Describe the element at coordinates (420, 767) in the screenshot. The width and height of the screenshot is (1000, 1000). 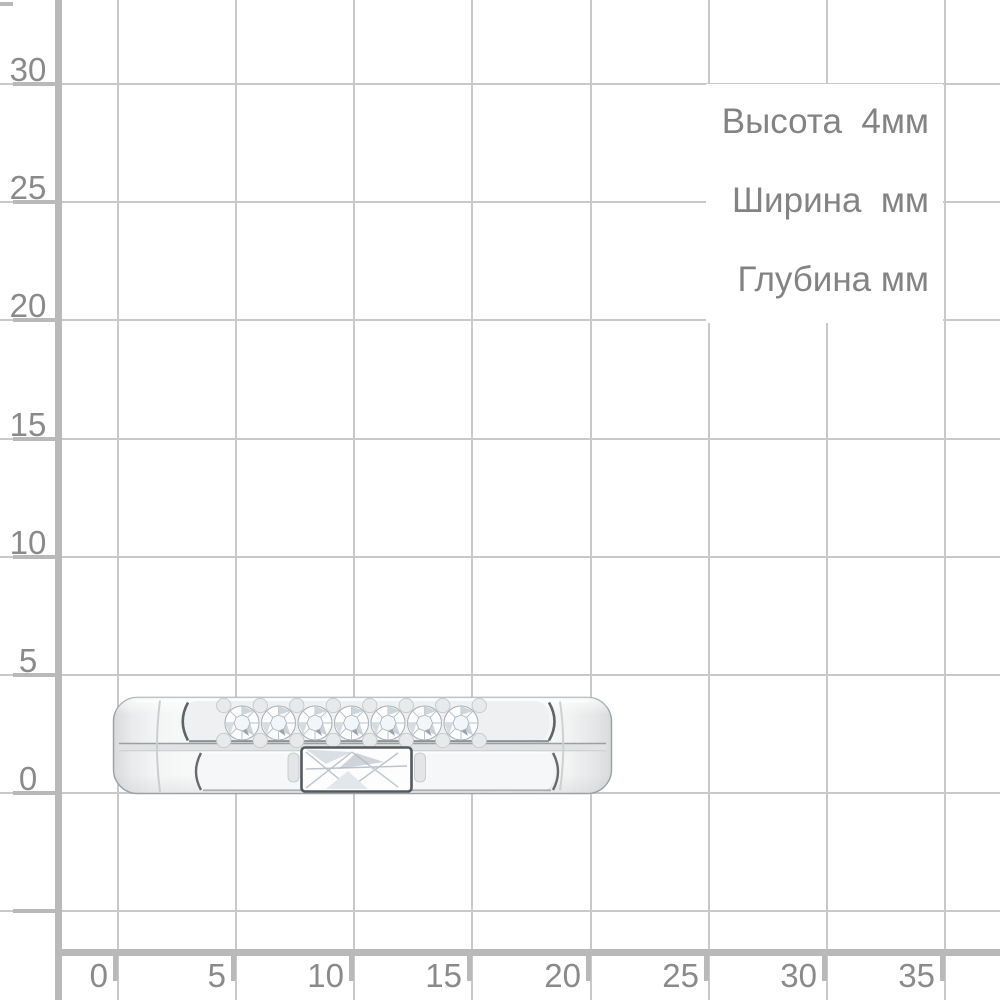
I see `setting-notch-right` at that location.